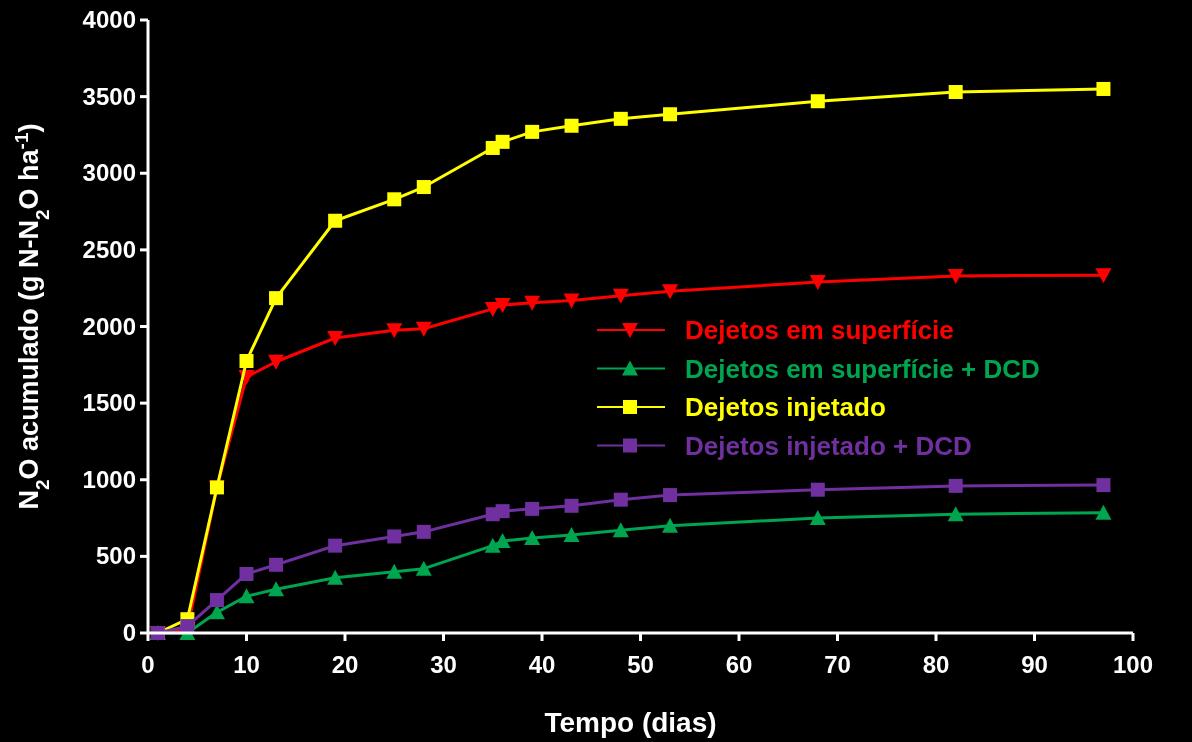 The height and width of the screenshot is (742, 1192). What do you see at coordinates (109, 173) in the screenshot?
I see `y-tick-label: 3000` at bounding box center [109, 173].